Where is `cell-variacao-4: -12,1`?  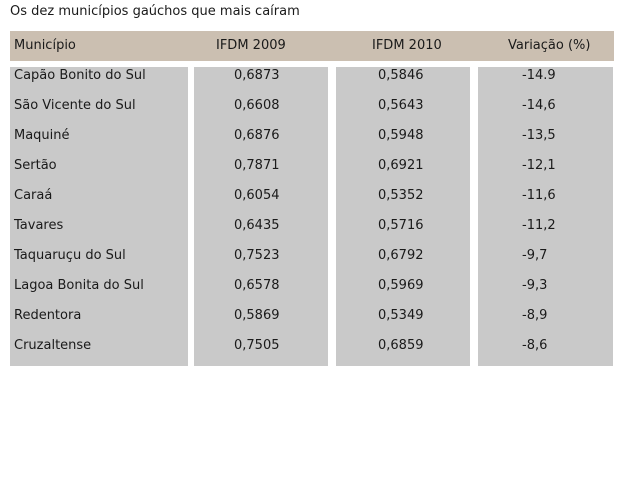
cell-variacao-4: -12,1 is located at coordinates (539, 165).